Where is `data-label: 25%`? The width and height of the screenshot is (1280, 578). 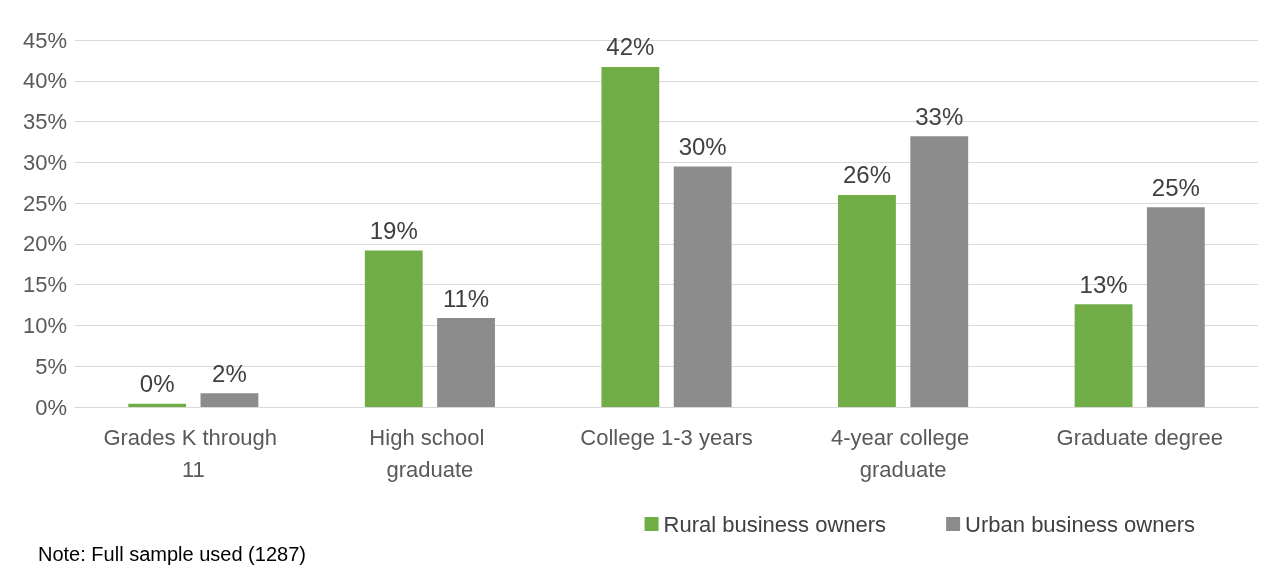 data-label: 25% is located at coordinates (1175, 187).